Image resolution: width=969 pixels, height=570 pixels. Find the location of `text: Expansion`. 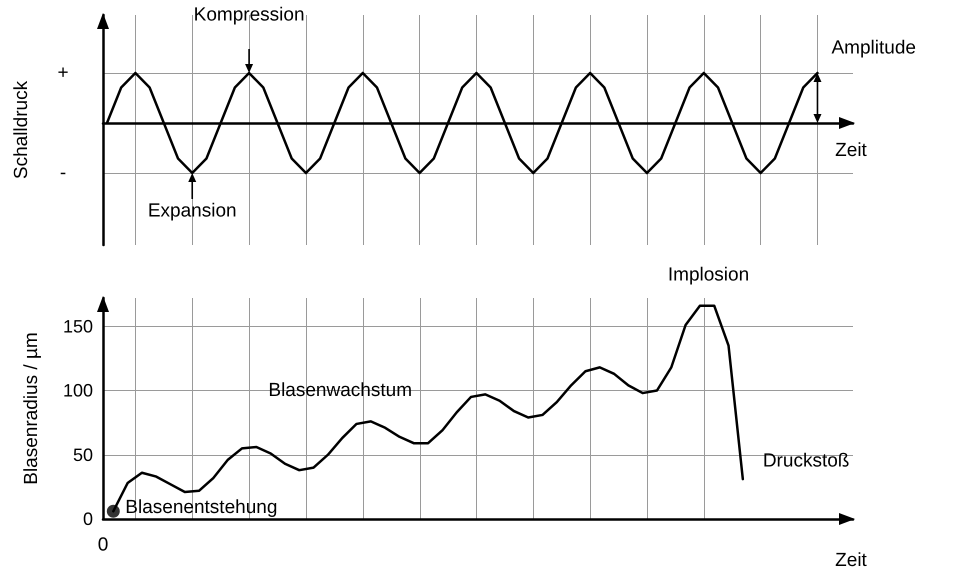

text: Expansion is located at coordinates (192, 211).